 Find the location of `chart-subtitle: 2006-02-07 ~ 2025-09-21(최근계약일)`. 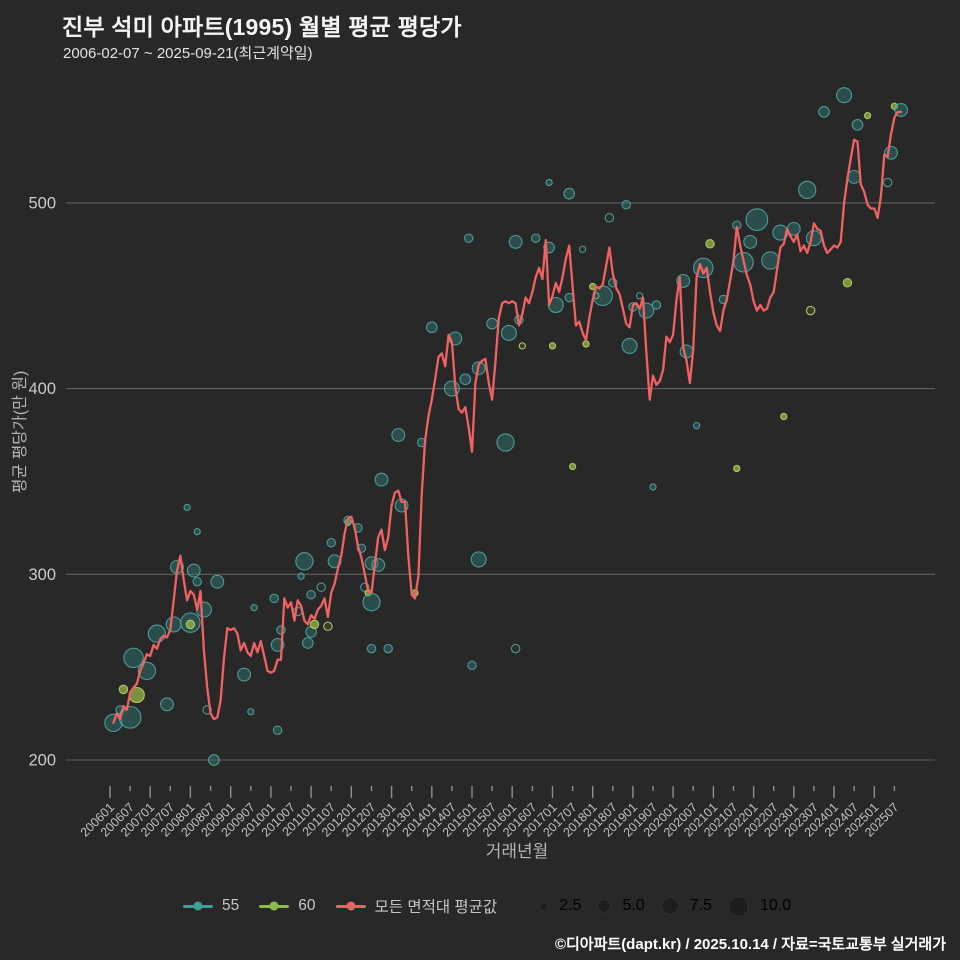

chart-subtitle: 2006-02-07 ~ 2025-09-21(최근계약일) is located at coordinates (188, 53).